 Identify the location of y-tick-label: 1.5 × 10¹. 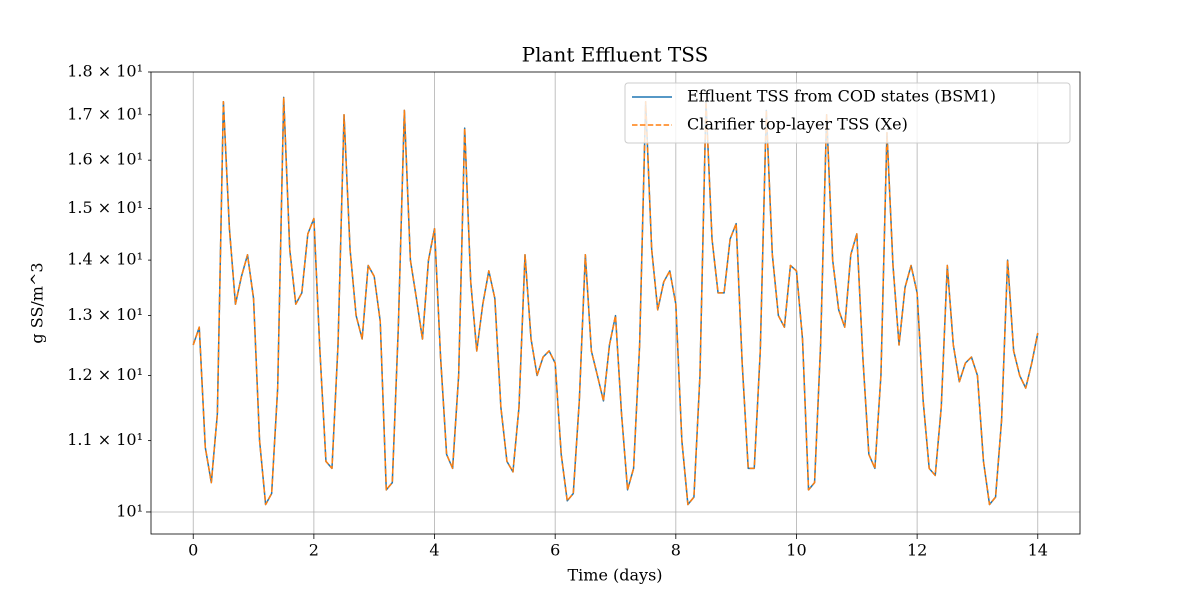
(105, 207).